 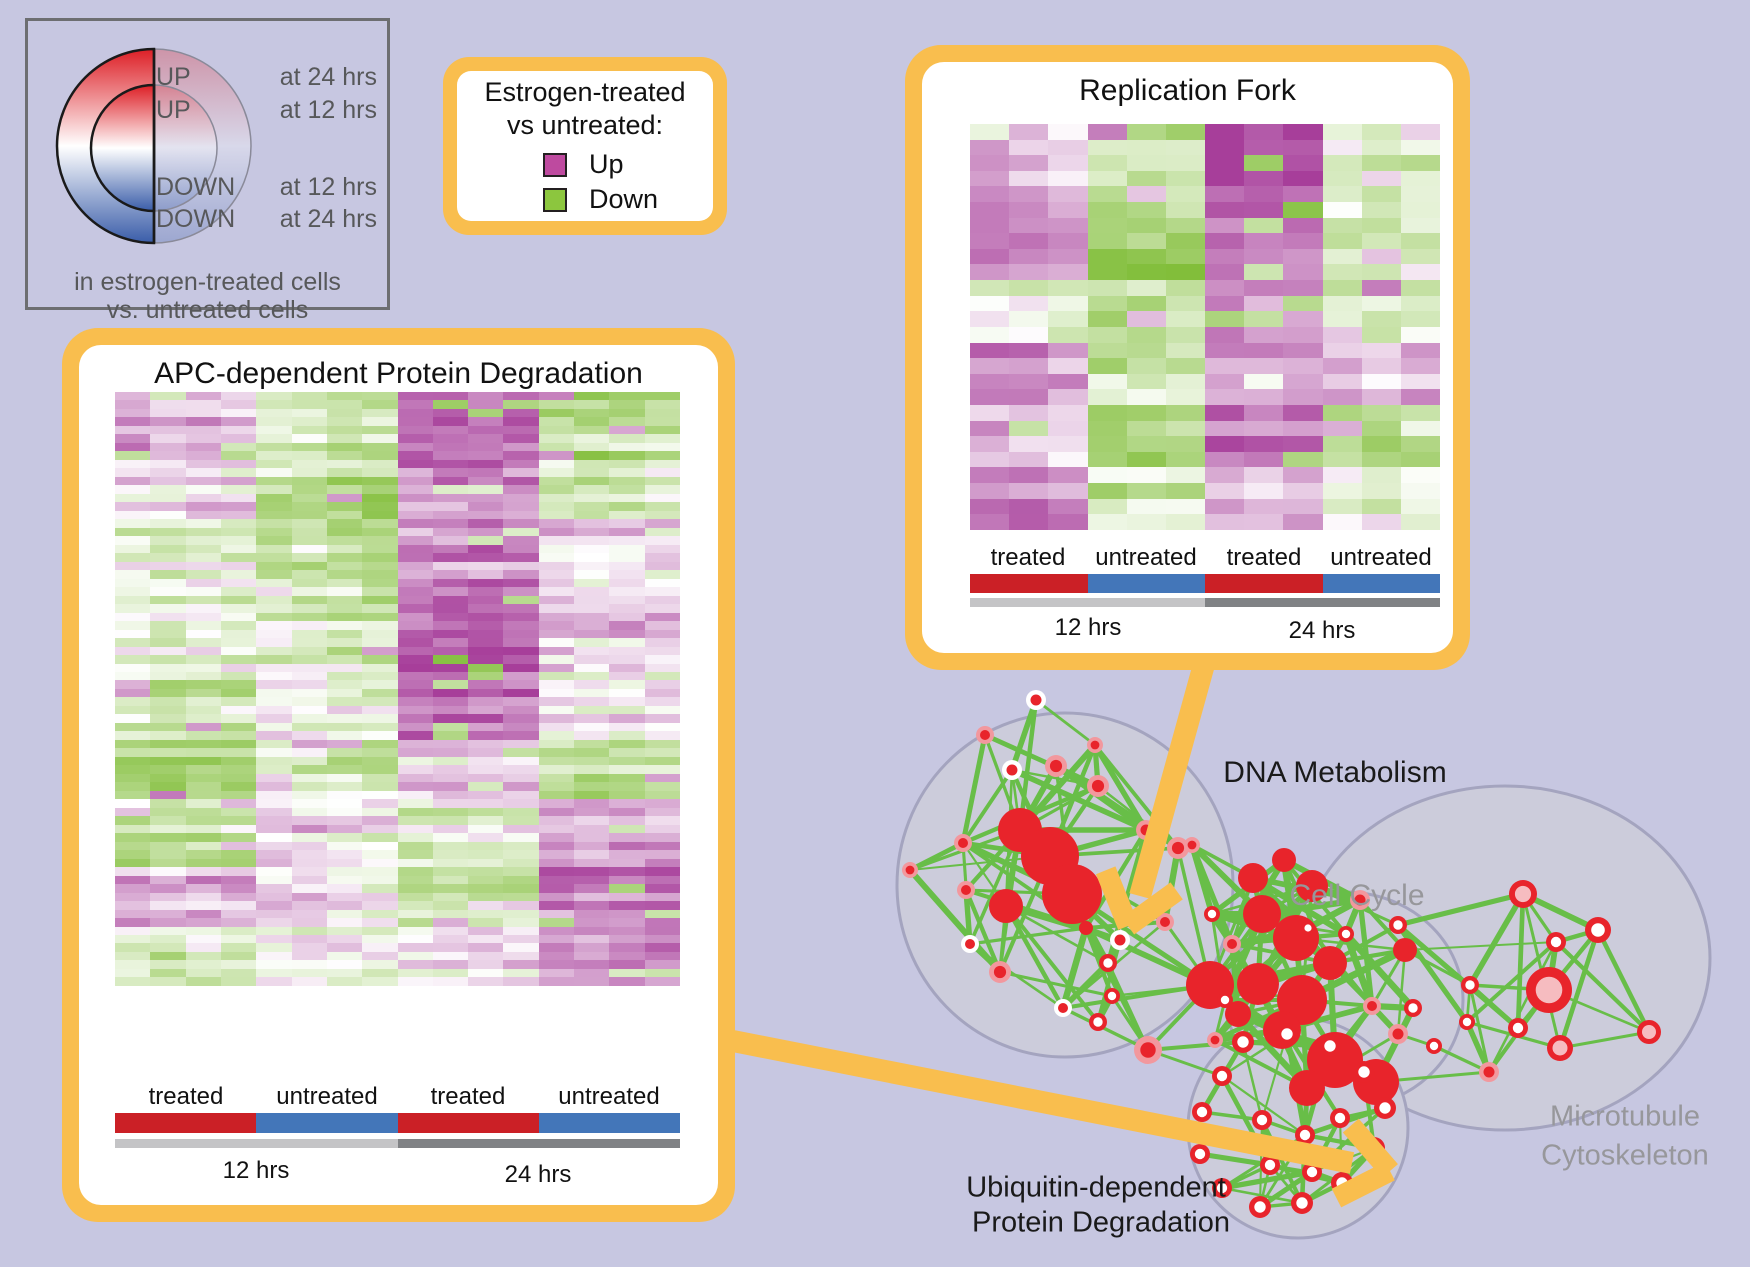 What do you see at coordinates (328, 110) in the screenshot?
I see `updown-row-time: at 12 hrs` at bounding box center [328, 110].